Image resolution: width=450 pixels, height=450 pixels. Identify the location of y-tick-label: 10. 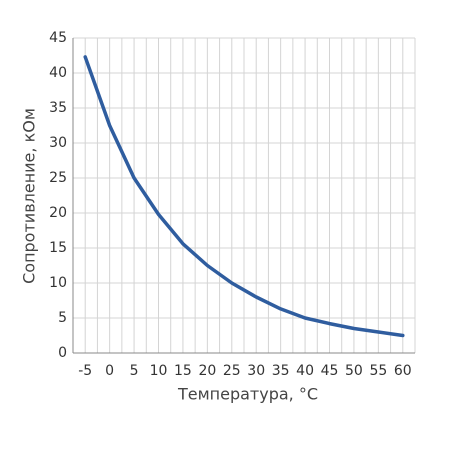
(58, 283).